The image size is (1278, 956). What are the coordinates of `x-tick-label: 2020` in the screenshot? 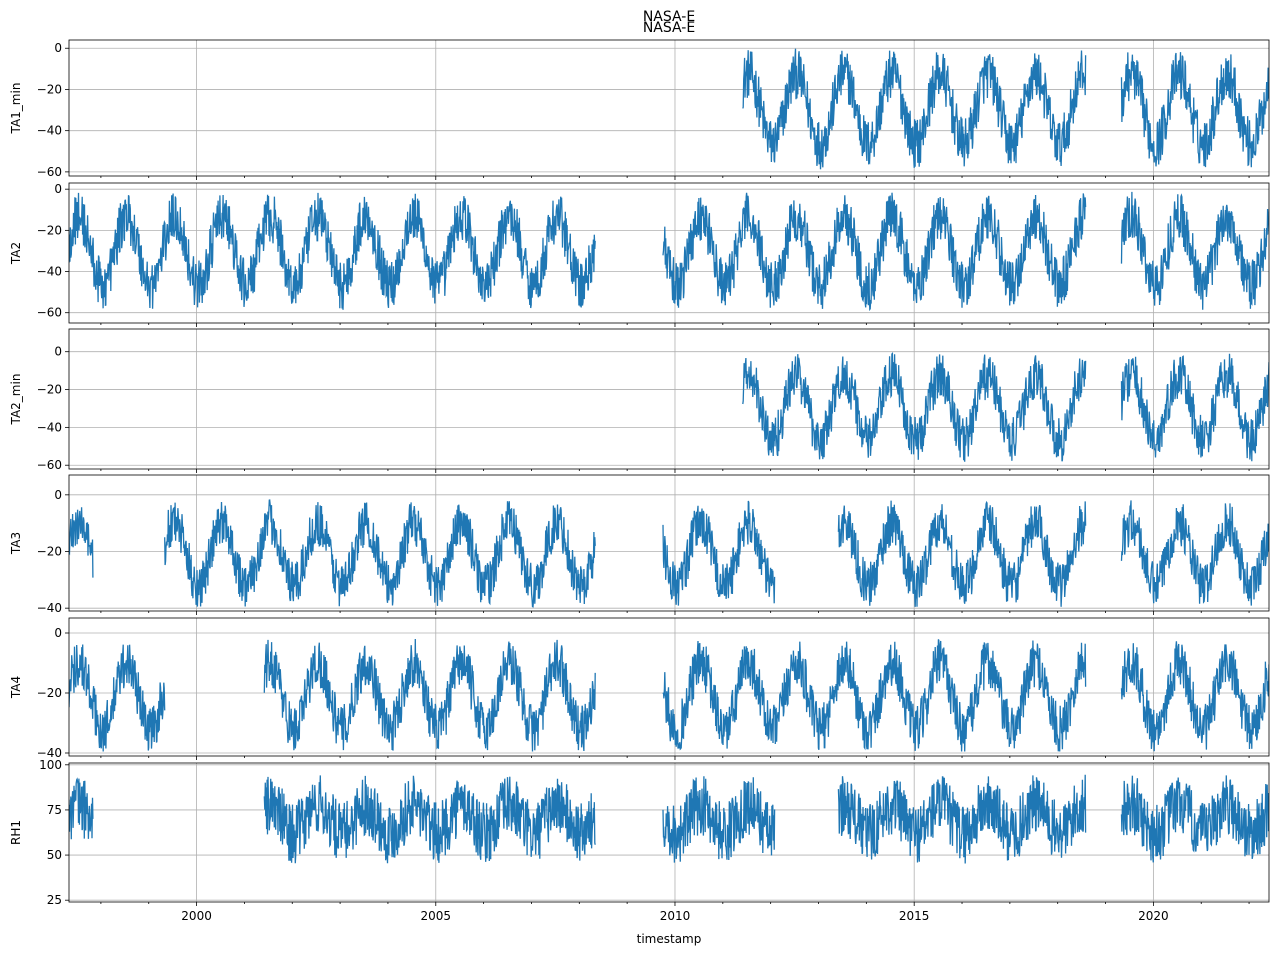 It's located at (1153, 916).